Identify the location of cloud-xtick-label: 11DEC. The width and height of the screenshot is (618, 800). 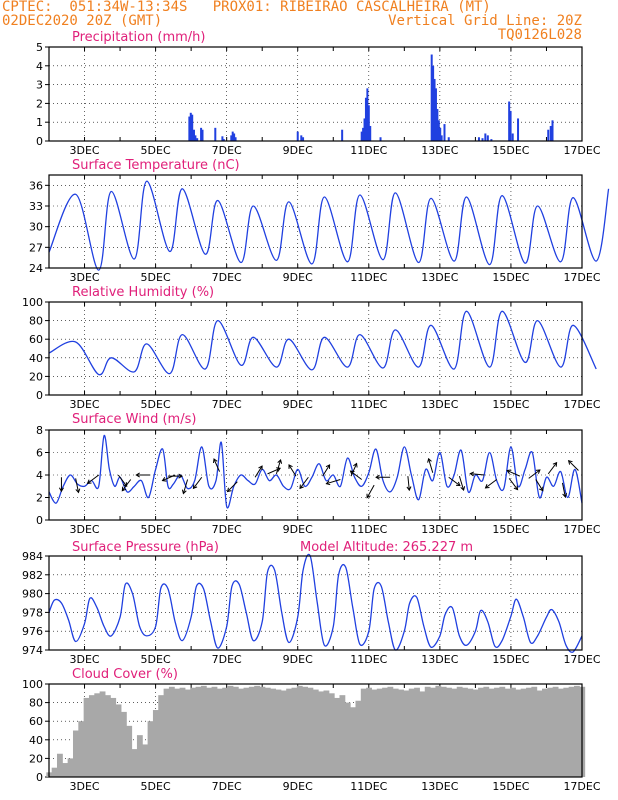
(368, 786).